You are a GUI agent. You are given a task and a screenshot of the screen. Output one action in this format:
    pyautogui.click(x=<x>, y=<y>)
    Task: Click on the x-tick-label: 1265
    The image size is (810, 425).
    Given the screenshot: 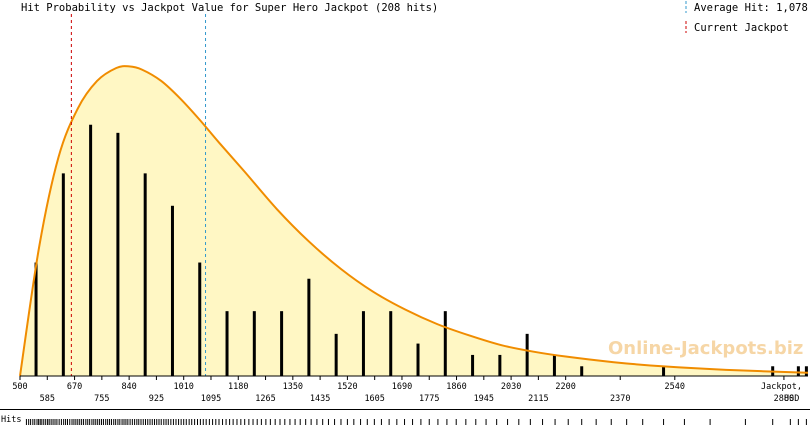 What is the action you would take?
    pyautogui.click(x=265, y=399)
    